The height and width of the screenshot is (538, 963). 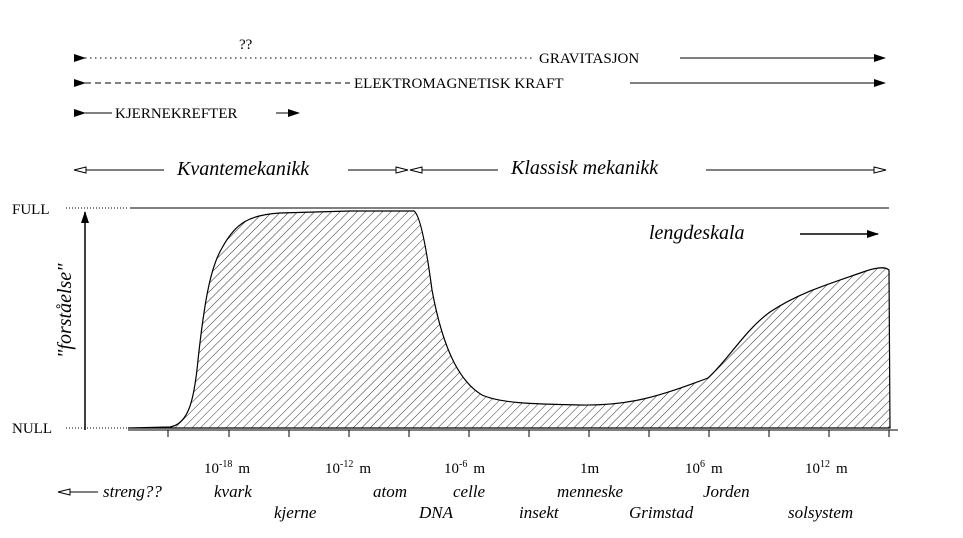 I want to click on gravity-label: GRAVITASJON, so click(x=589, y=59).